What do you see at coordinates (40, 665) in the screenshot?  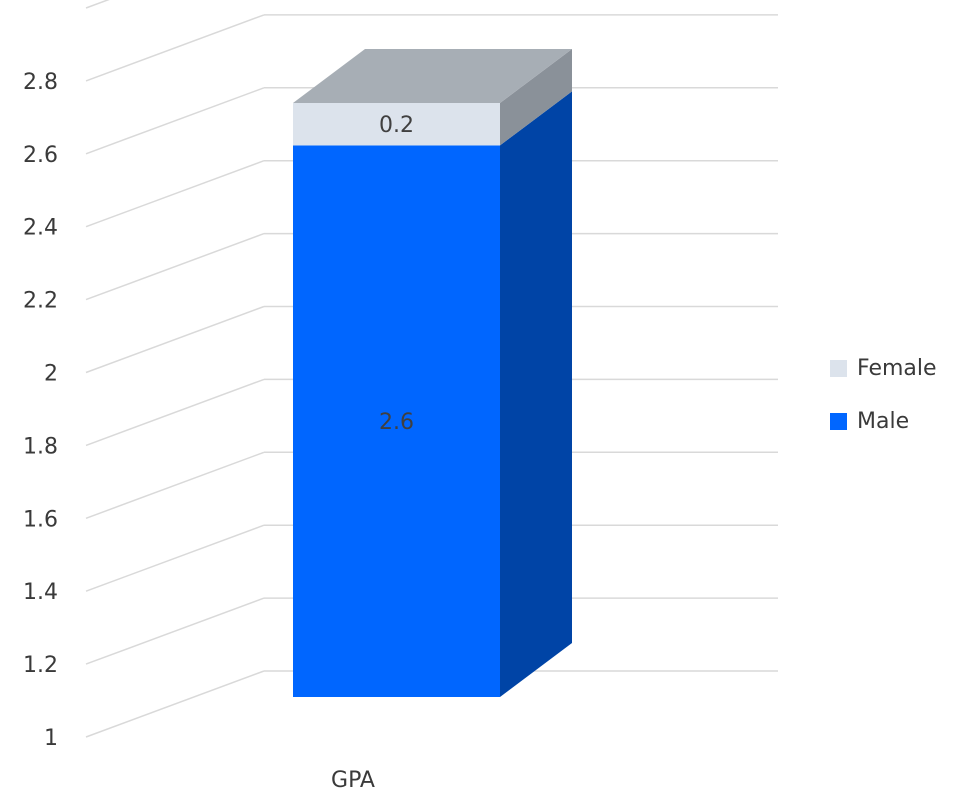 I see `y-tick-label: 1.2` at bounding box center [40, 665].